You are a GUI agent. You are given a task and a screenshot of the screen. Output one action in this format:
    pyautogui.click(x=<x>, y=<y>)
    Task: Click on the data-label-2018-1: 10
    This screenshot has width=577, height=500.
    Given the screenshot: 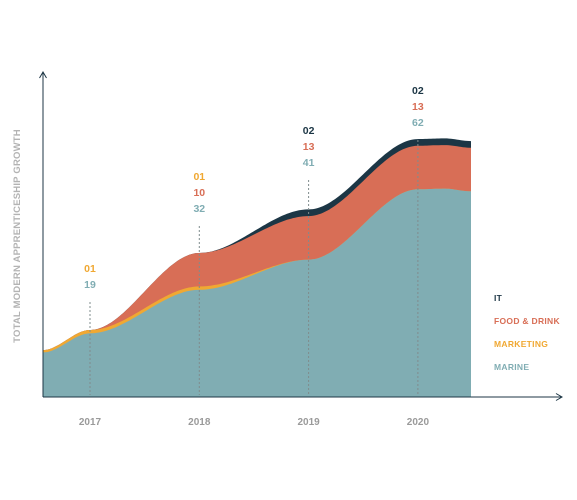 What is the action you would take?
    pyautogui.click(x=199, y=193)
    